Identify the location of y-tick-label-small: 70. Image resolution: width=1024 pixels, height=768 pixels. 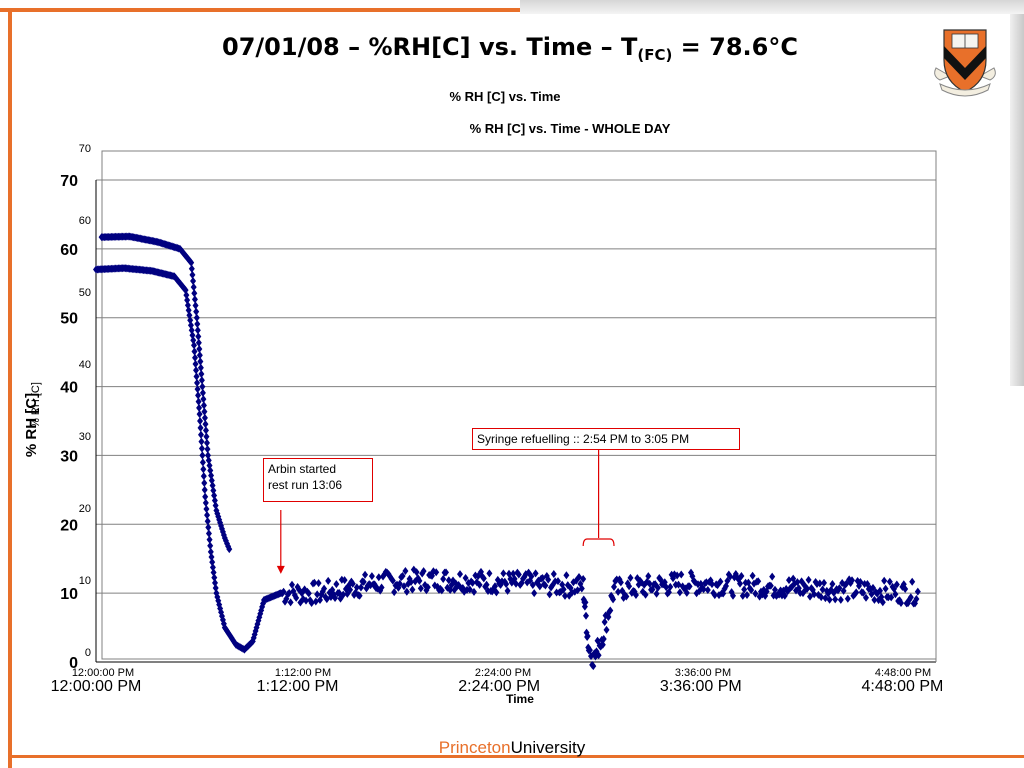
(85, 149).